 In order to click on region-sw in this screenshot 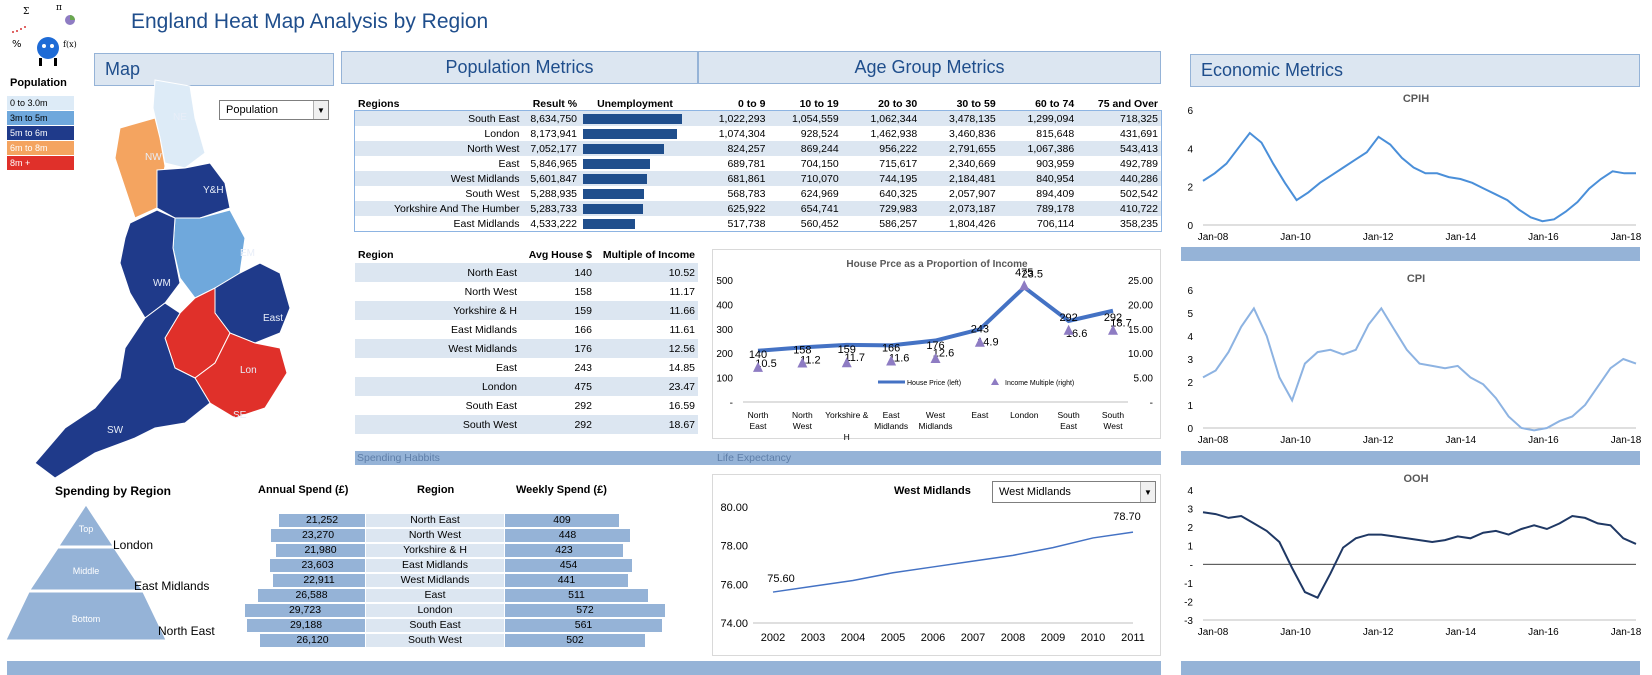, I will do `click(122, 390)`.